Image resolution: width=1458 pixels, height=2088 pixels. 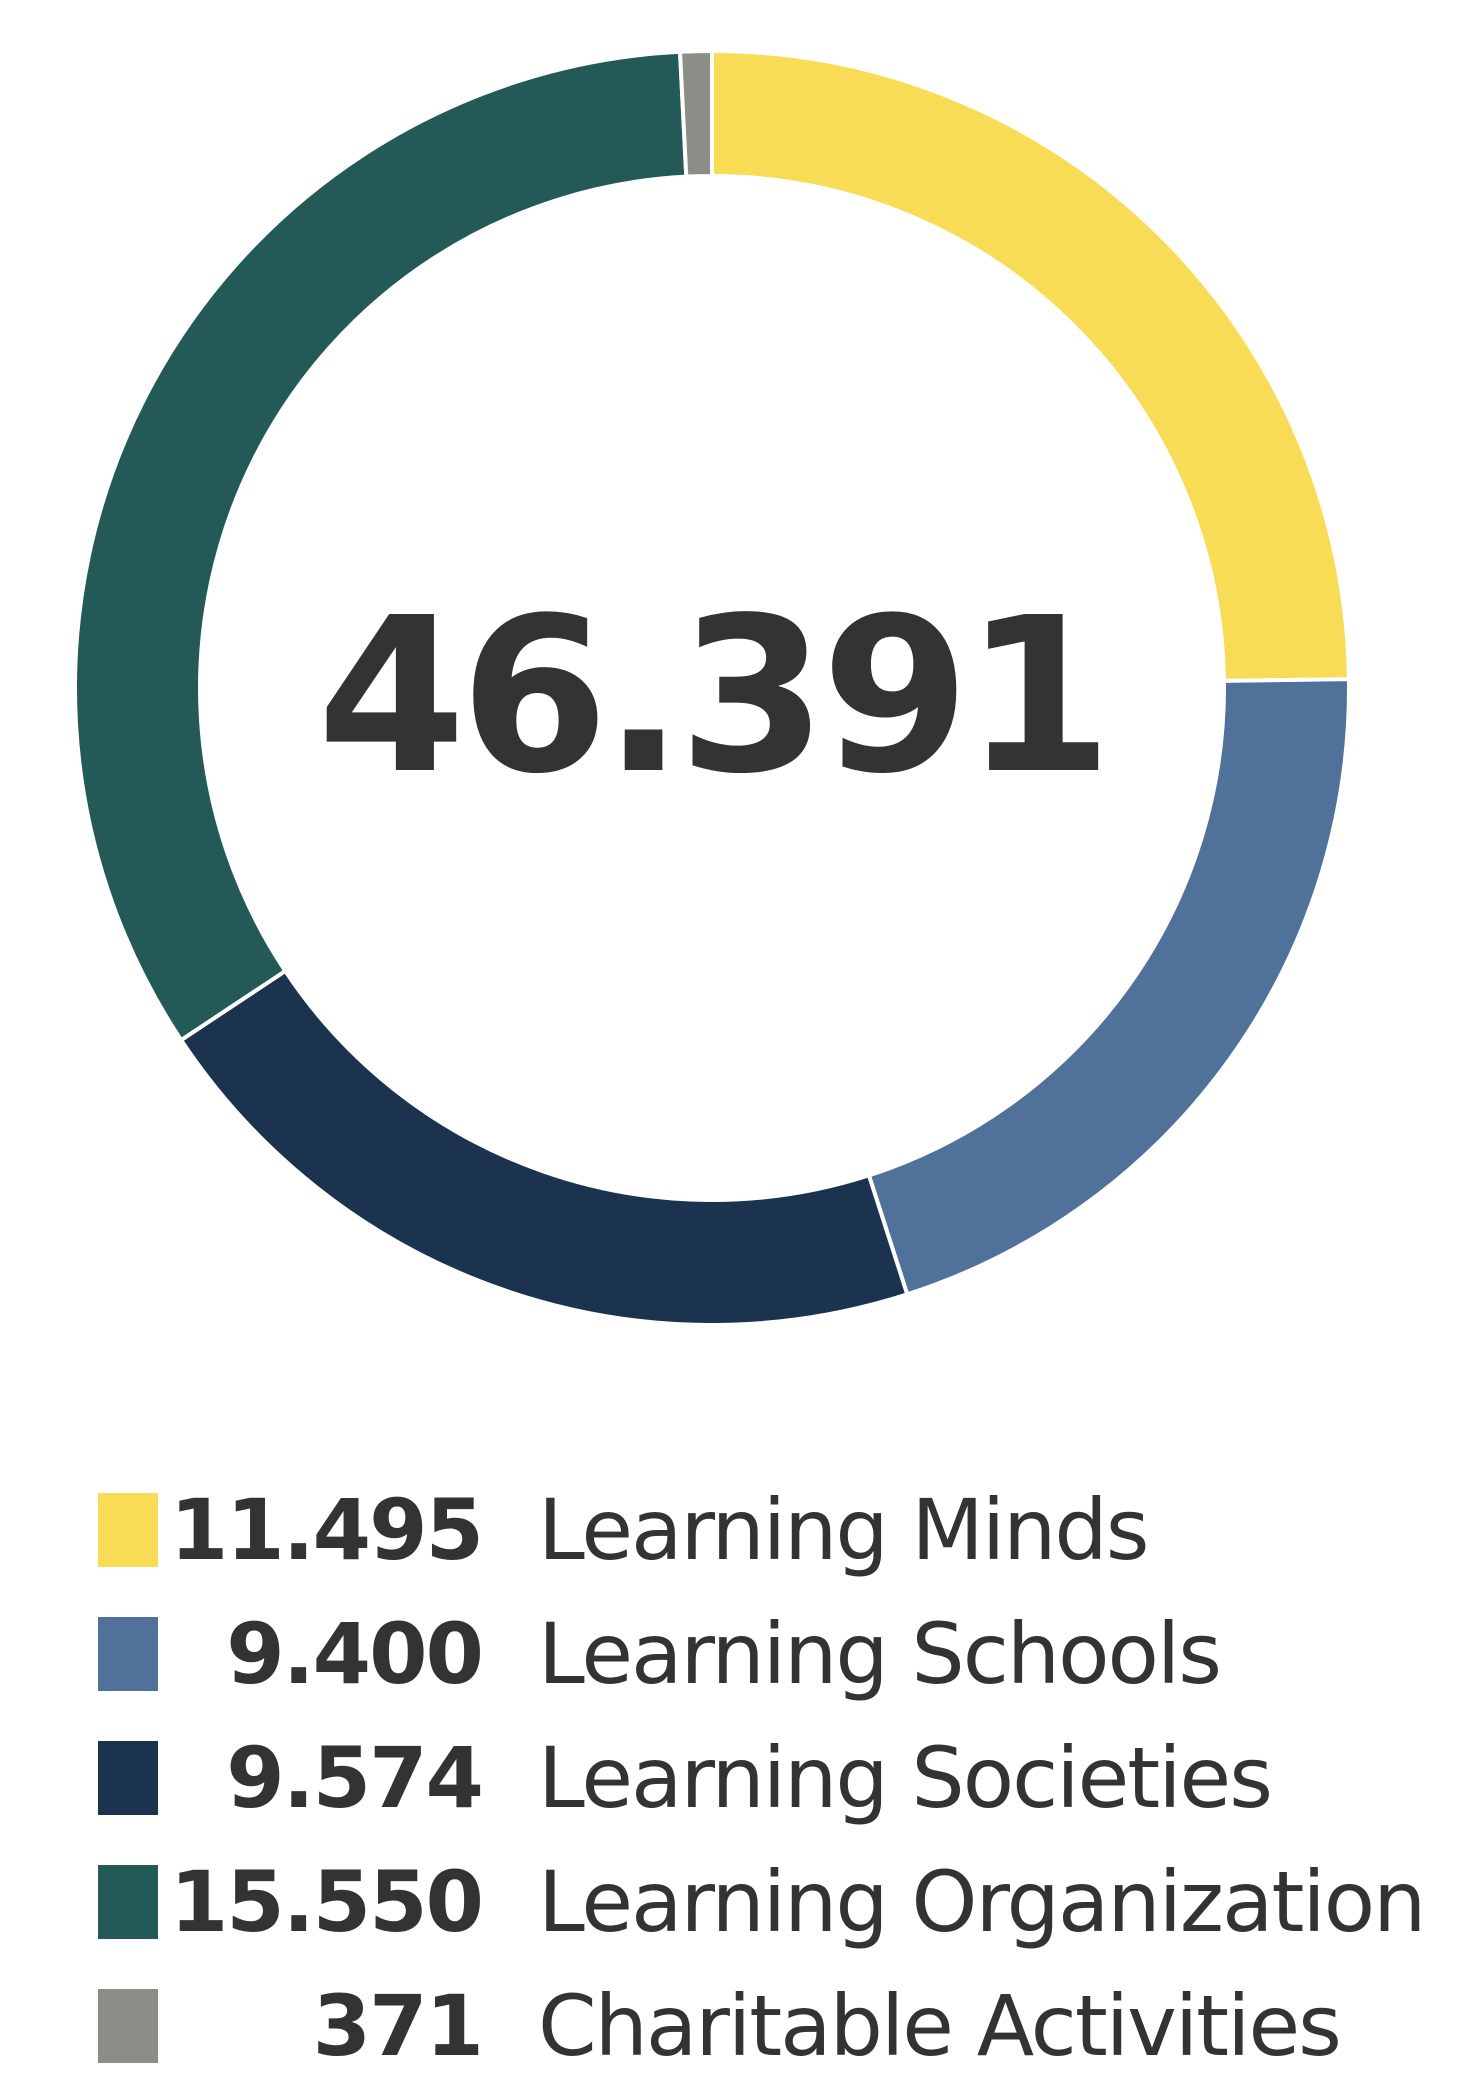 I want to click on legend-item-learning-schools: 9.400 Learning Schools, so click(x=768, y=1654).